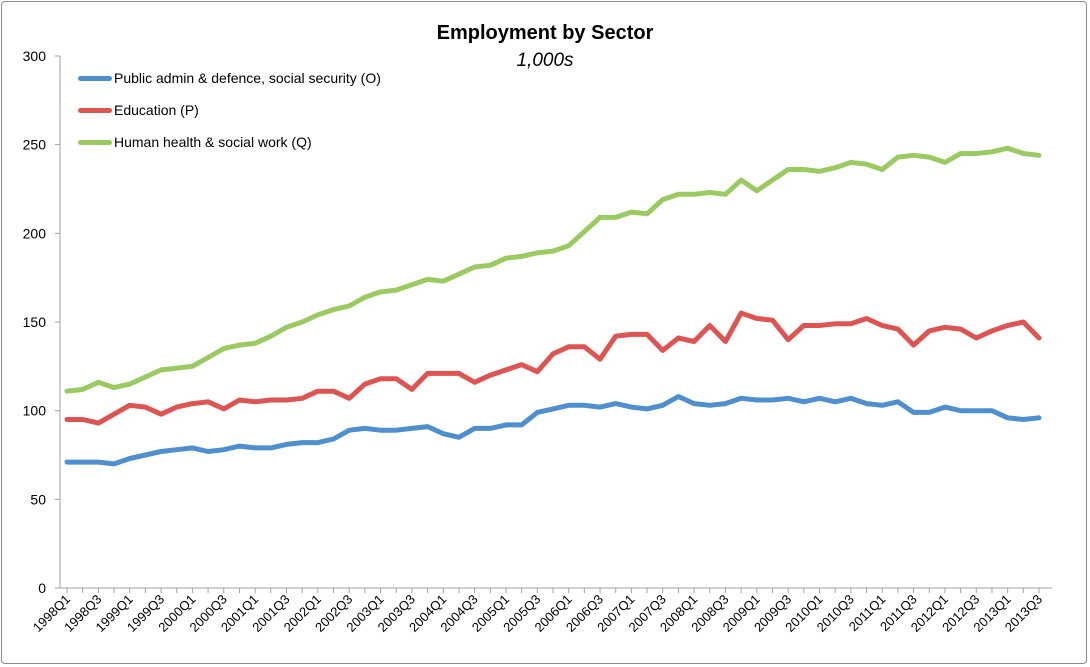 The width and height of the screenshot is (1090, 667). Describe the element at coordinates (35, 322) in the screenshot. I see `y-tick-label: 150` at that location.